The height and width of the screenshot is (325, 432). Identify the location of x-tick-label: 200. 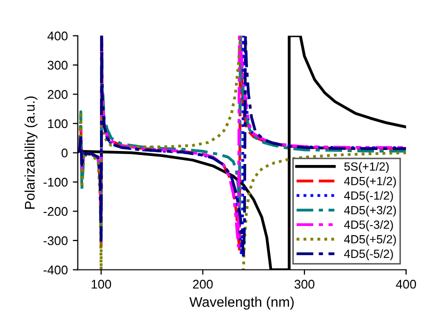
(202, 284).